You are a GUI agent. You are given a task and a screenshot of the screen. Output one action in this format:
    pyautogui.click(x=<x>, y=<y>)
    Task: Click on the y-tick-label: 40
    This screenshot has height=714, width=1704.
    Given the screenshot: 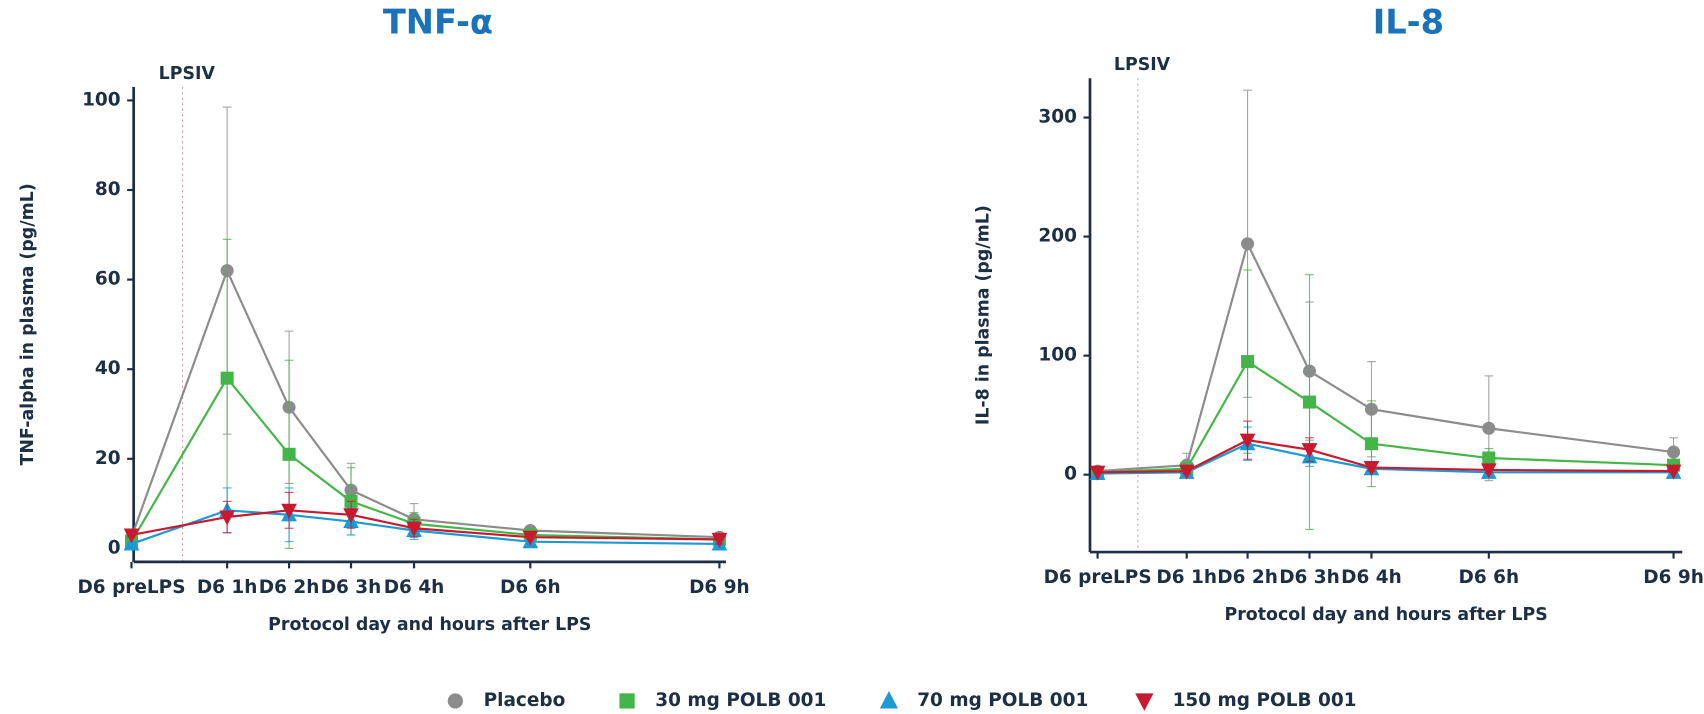 What is the action you would take?
    pyautogui.click(x=108, y=368)
    